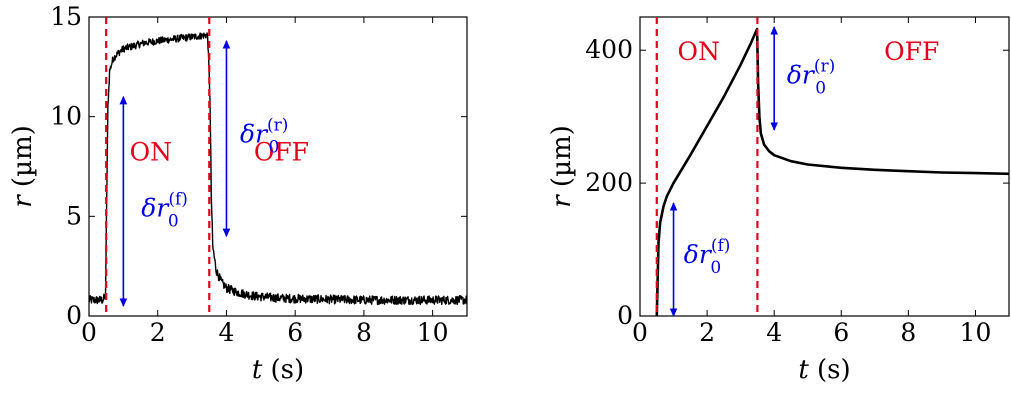 This screenshot has height=397, width=1011. Describe the element at coordinates (66, 16) in the screenshot. I see `y-tick-label: 15` at that location.